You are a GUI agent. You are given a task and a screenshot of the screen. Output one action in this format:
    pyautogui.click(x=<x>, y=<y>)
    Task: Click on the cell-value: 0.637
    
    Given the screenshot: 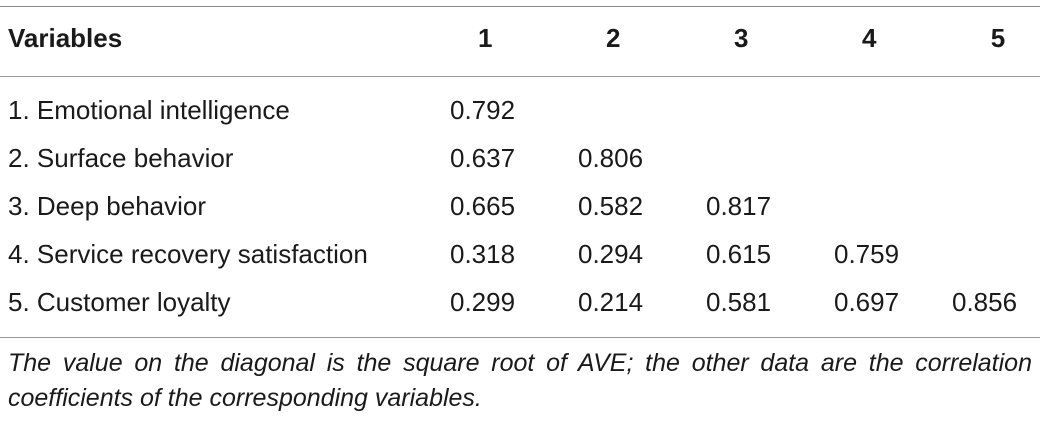 What is the action you would take?
    pyautogui.click(x=483, y=157)
    